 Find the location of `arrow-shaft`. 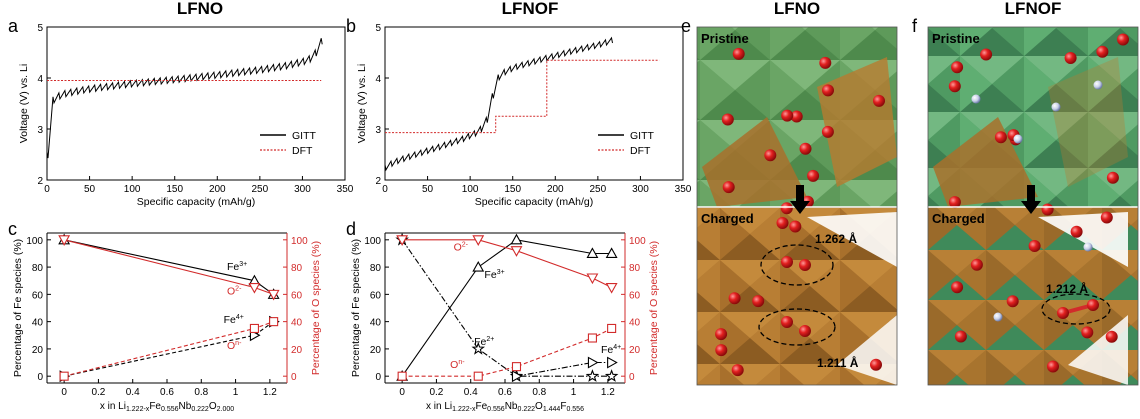

arrow-shaft is located at coordinates (1031, 193).